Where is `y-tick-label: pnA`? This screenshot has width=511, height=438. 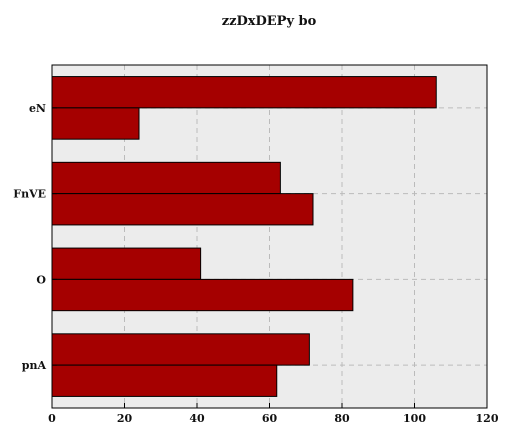 y-tick-label: pnA is located at coordinates (34, 365).